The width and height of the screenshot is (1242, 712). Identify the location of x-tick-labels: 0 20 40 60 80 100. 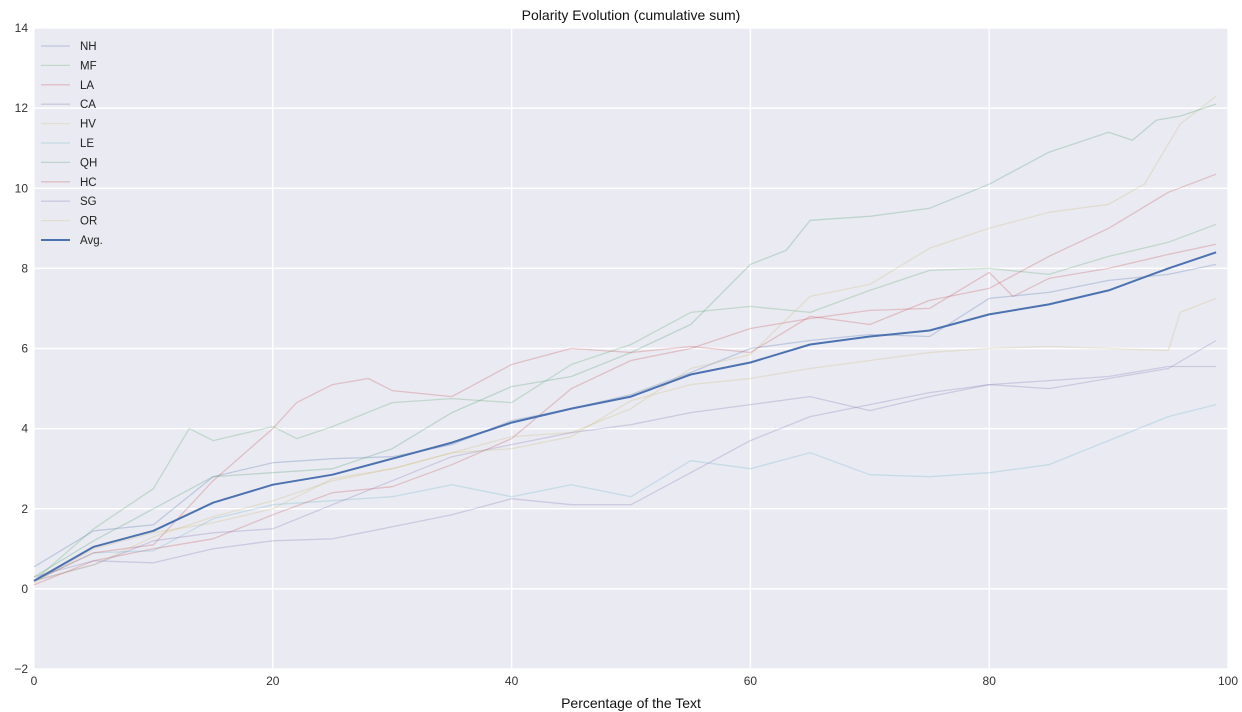
(635, 681).